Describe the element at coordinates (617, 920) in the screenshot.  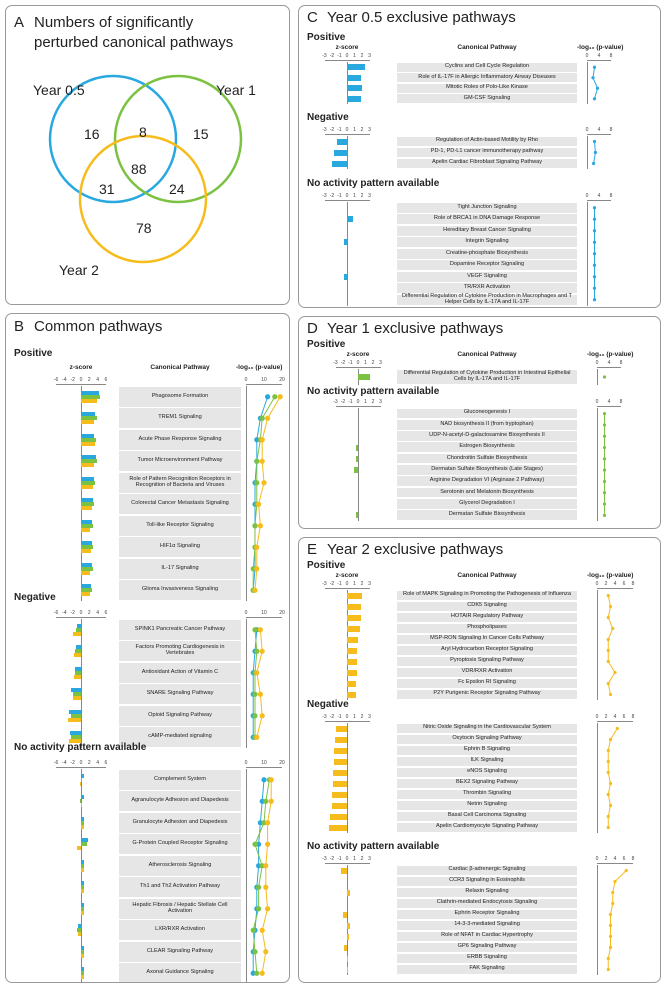
I see `p-value-line` at that location.